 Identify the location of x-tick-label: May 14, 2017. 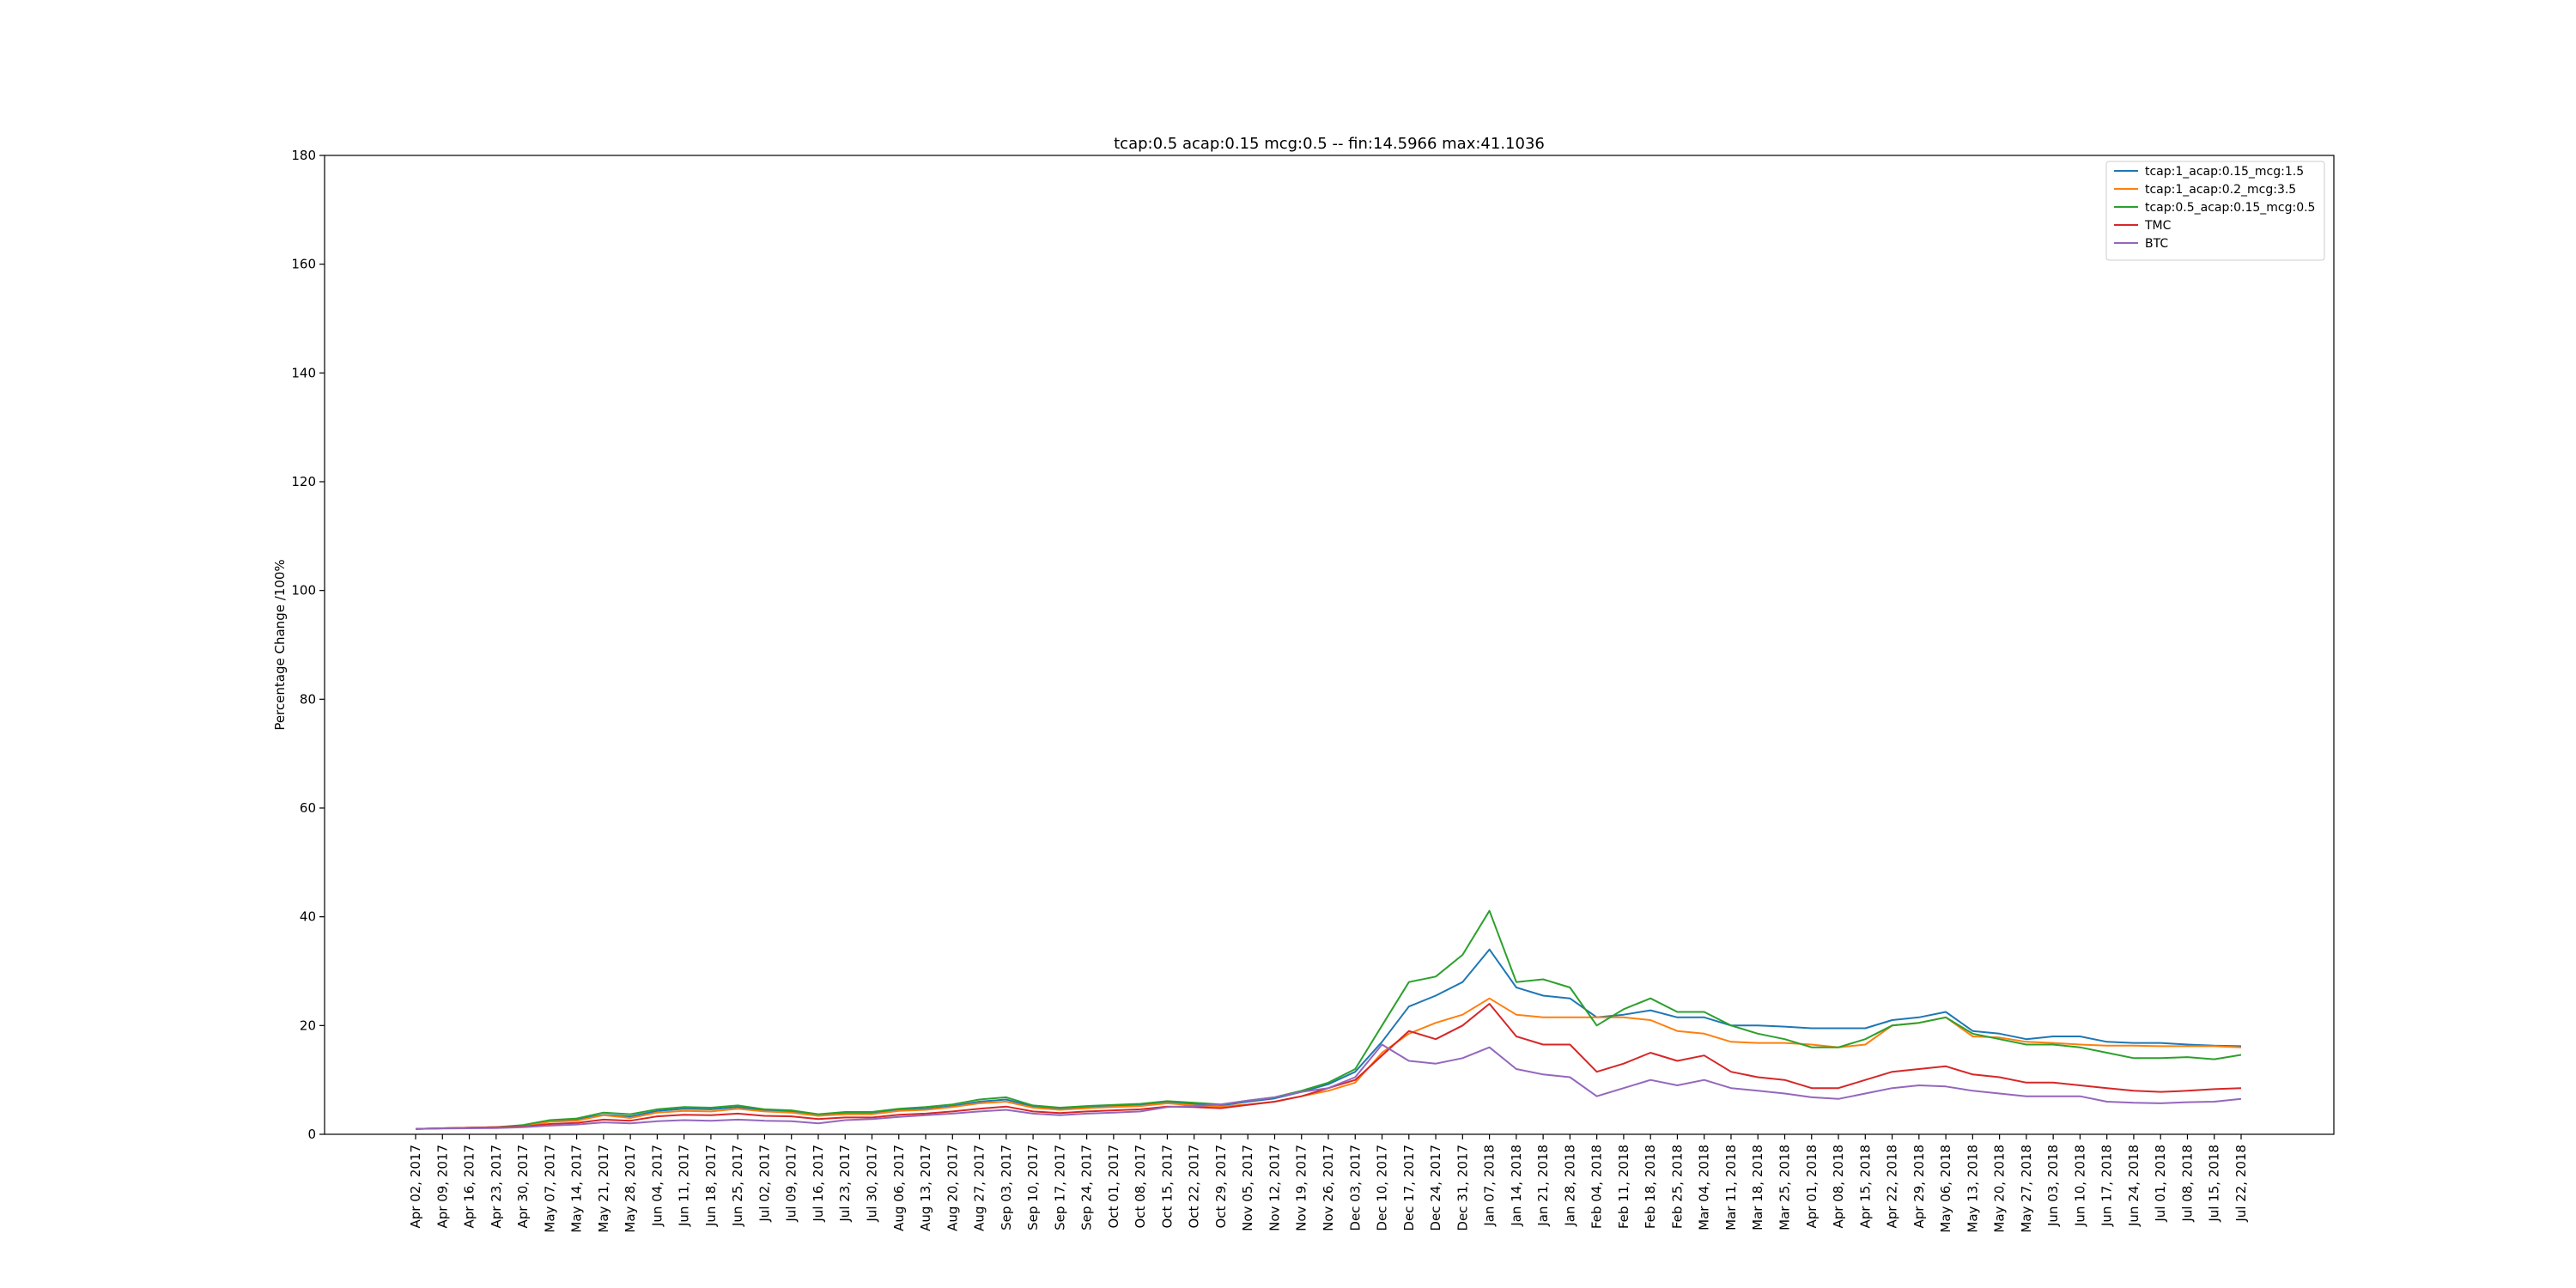
(577, 1189).